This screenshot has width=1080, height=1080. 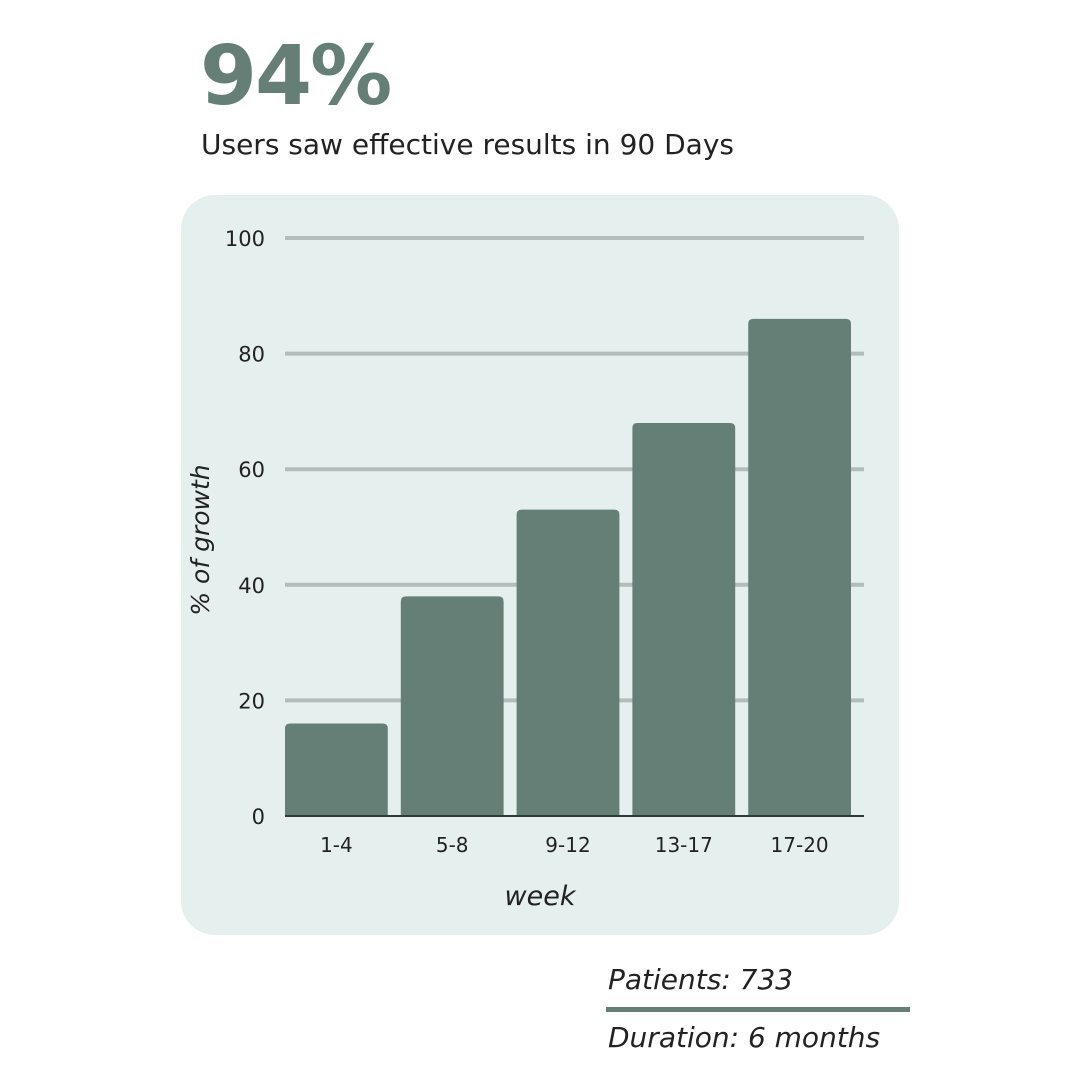 What do you see at coordinates (567, 845) in the screenshot?
I see `x-tick-label: 9-12` at bounding box center [567, 845].